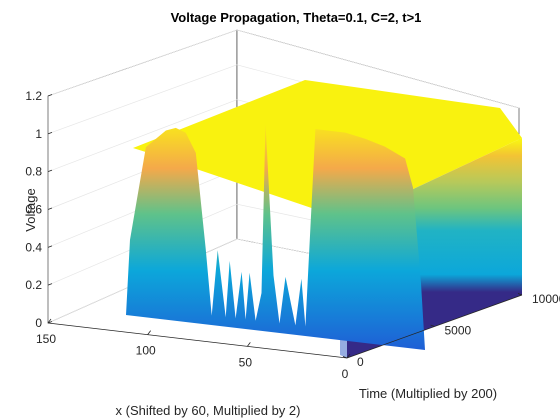  Describe the element at coordinates (197, 340) in the screenshot. I see `x-axis-line` at that location.